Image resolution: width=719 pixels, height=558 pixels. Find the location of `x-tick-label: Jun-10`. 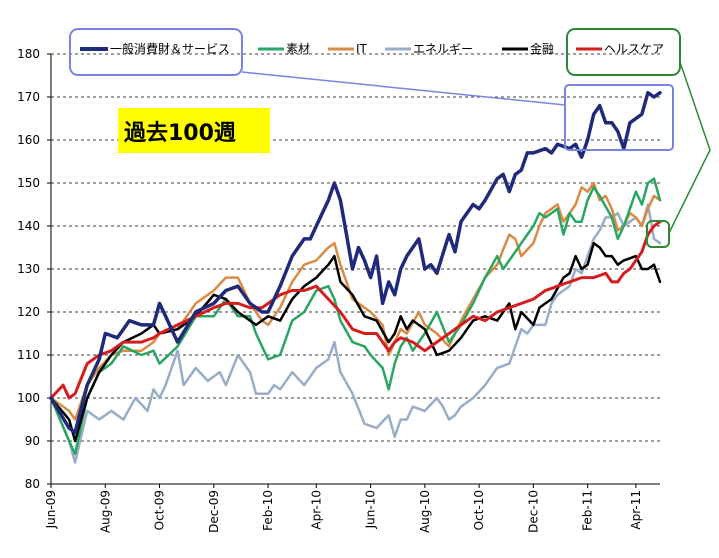

x-tick-label: Jun-10 is located at coordinates (371, 509).